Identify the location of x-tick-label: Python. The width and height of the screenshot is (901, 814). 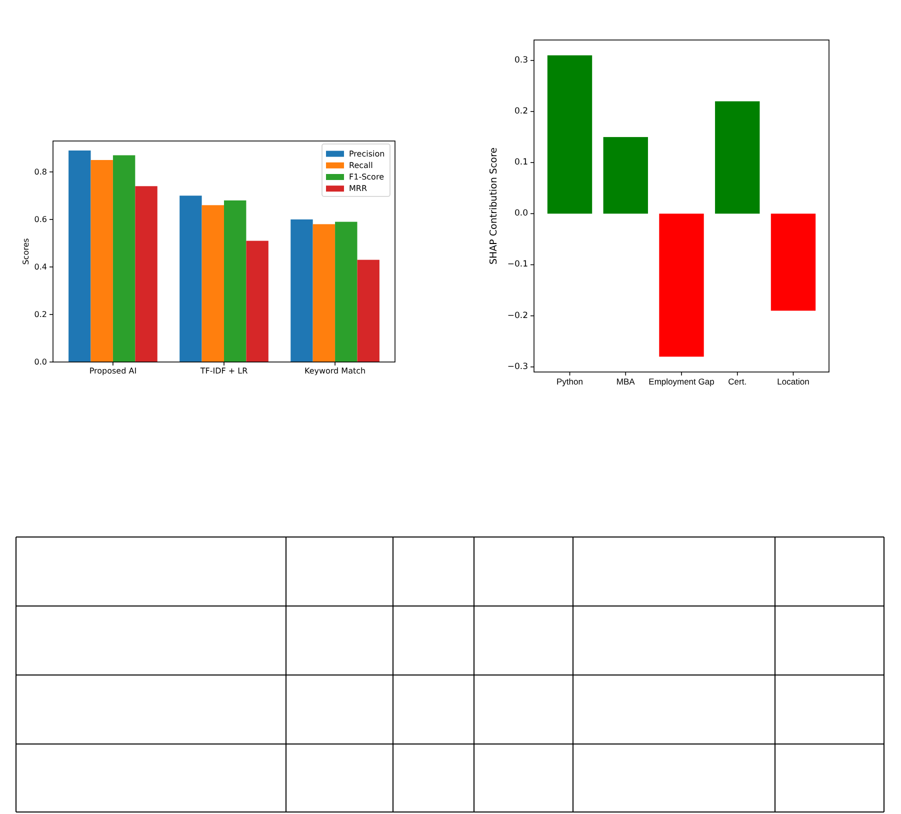
(570, 381).